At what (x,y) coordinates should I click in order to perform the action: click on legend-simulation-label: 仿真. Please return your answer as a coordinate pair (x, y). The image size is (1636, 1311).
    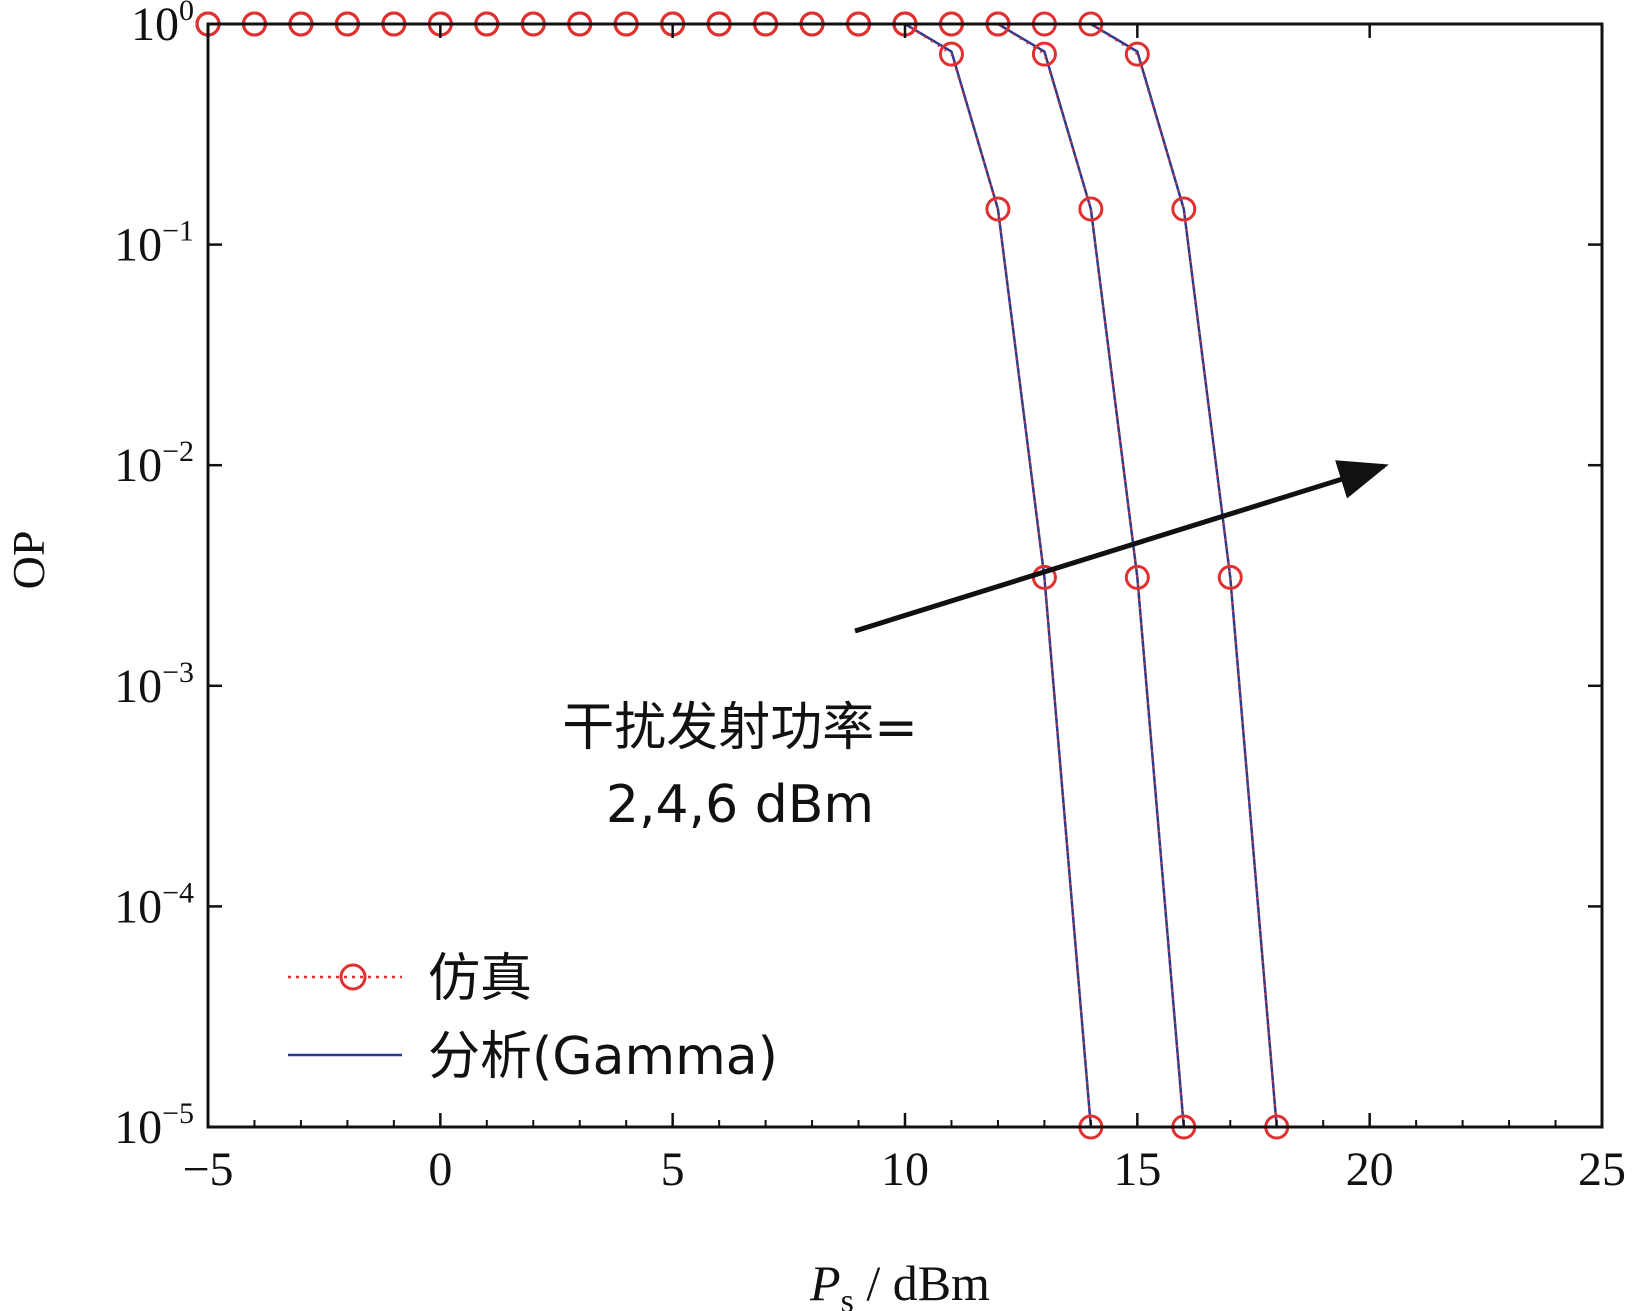
    Looking at the image, I should click on (480, 979).